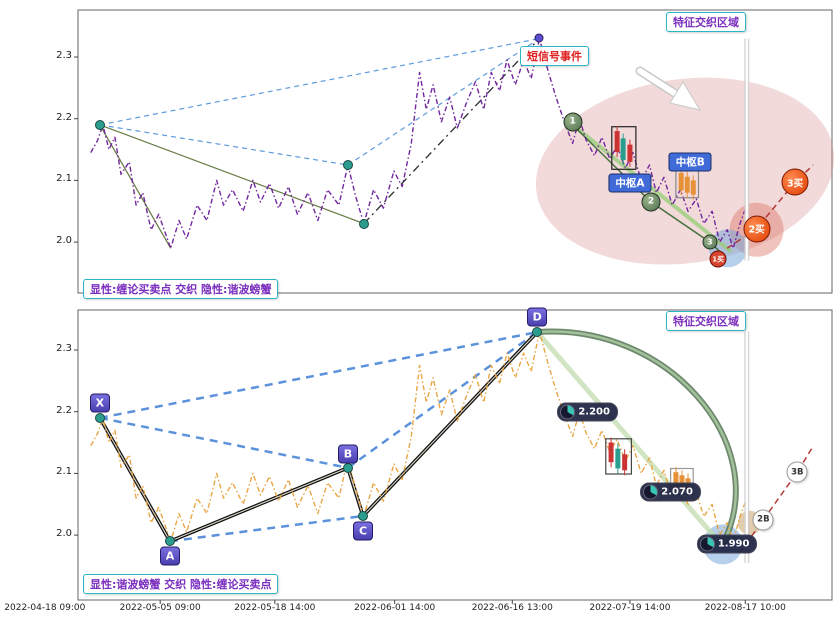 The width and height of the screenshot is (839, 617). What do you see at coordinates (169, 541) in the screenshot?
I see `point-a-dot` at bounding box center [169, 541].